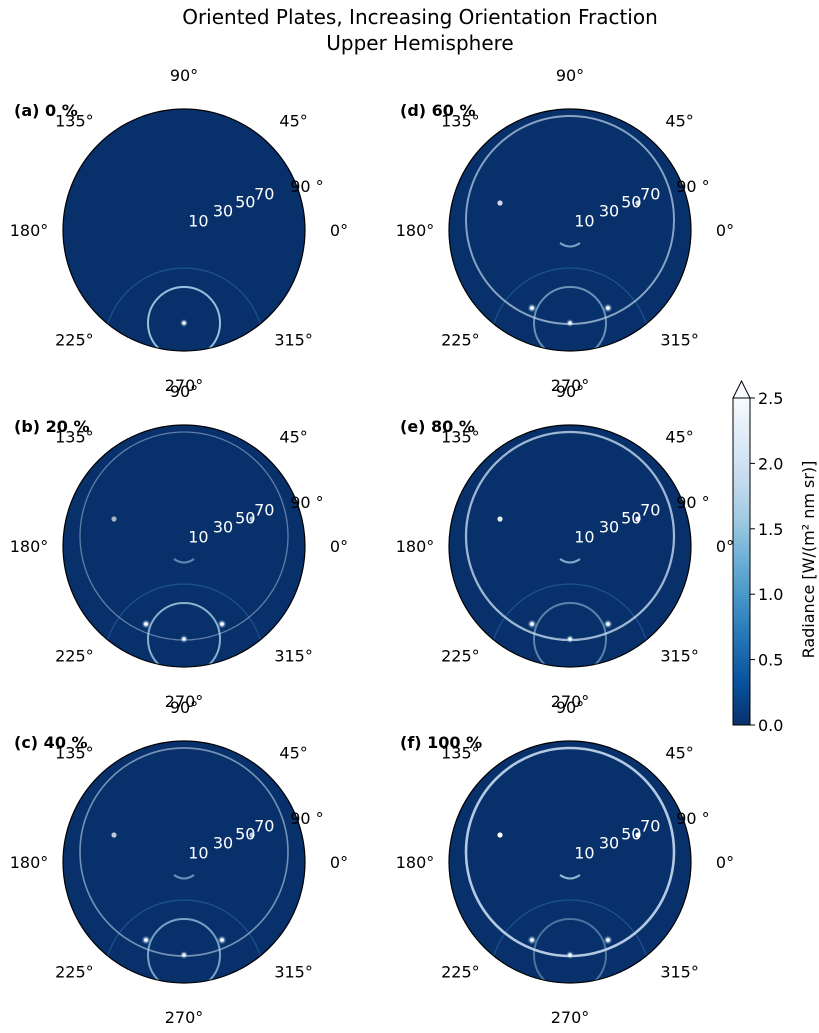 The height and width of the screenshot is (1033, 819). I want to click on colorbar-tick-label: 2.5, so click(770, 398).